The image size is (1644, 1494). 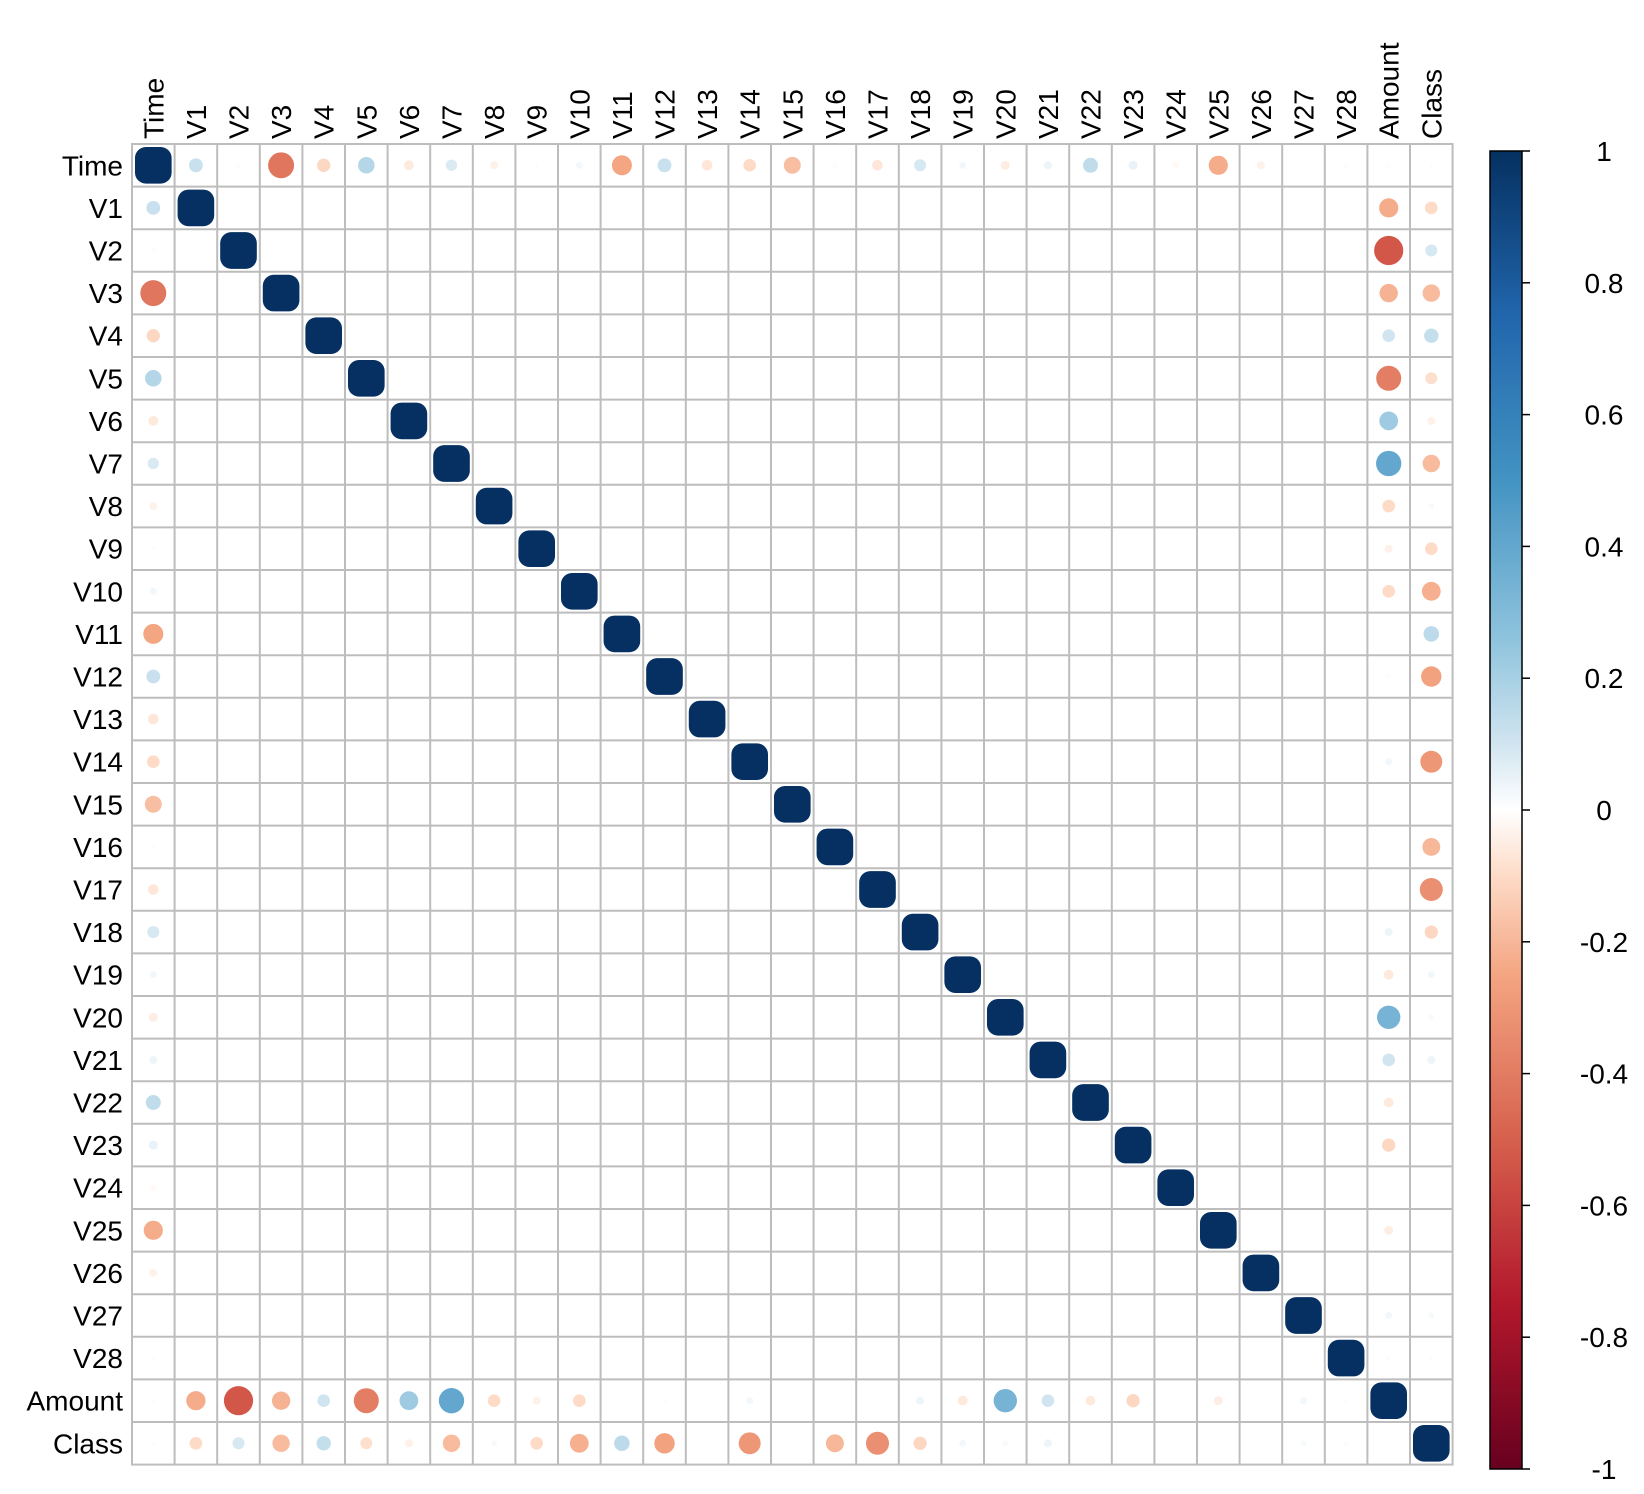 I want to click on corr-mark-Class-V6, so click(x=408, y=1443).